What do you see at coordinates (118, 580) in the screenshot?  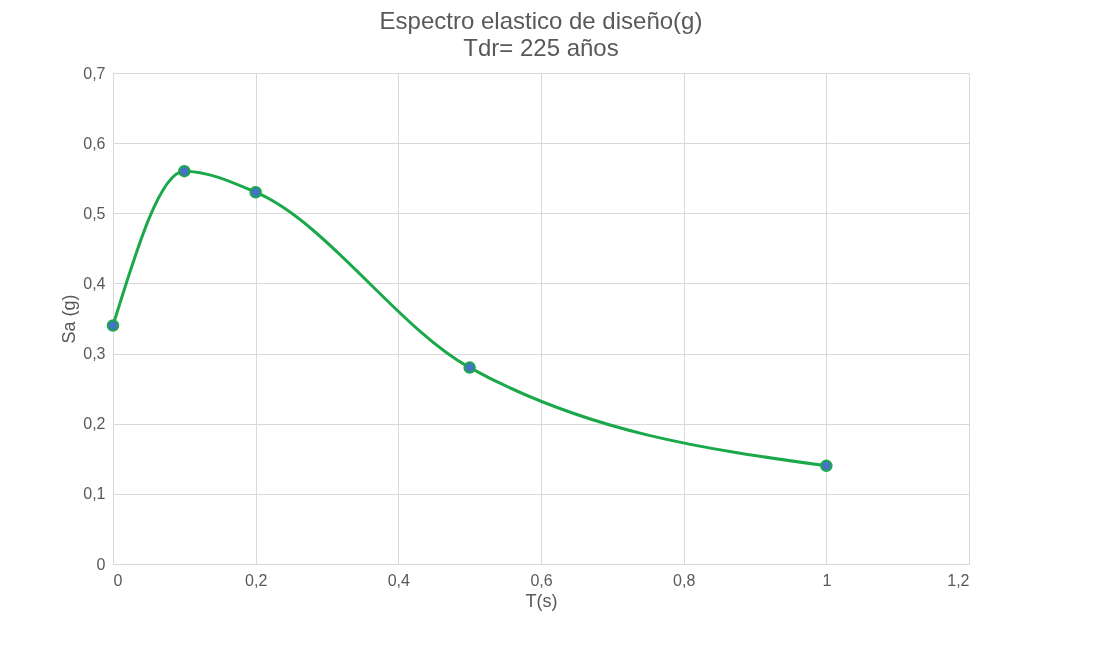 I see `x-tick-label: 0` at bounding box center [118, 580].